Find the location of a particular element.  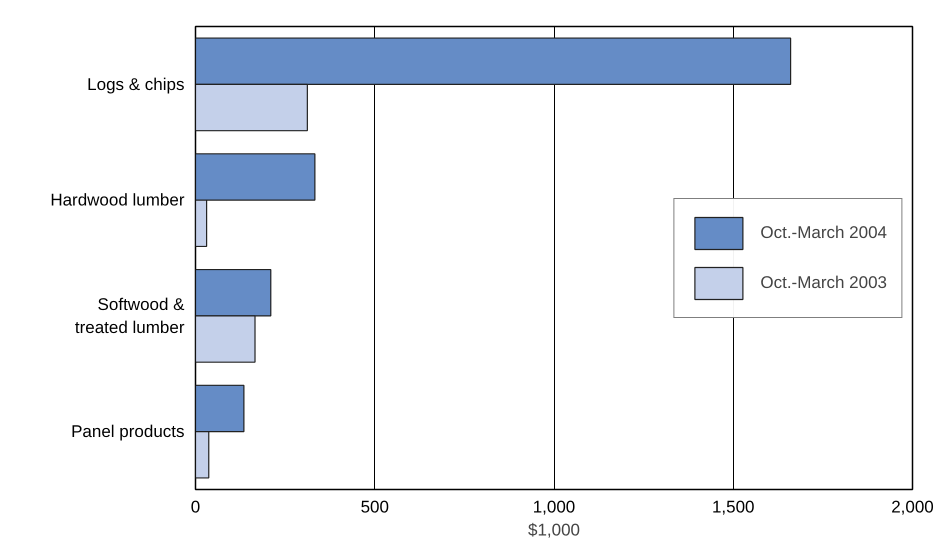

x-axis-title: $1,000 is located at coordinates (554, 530).